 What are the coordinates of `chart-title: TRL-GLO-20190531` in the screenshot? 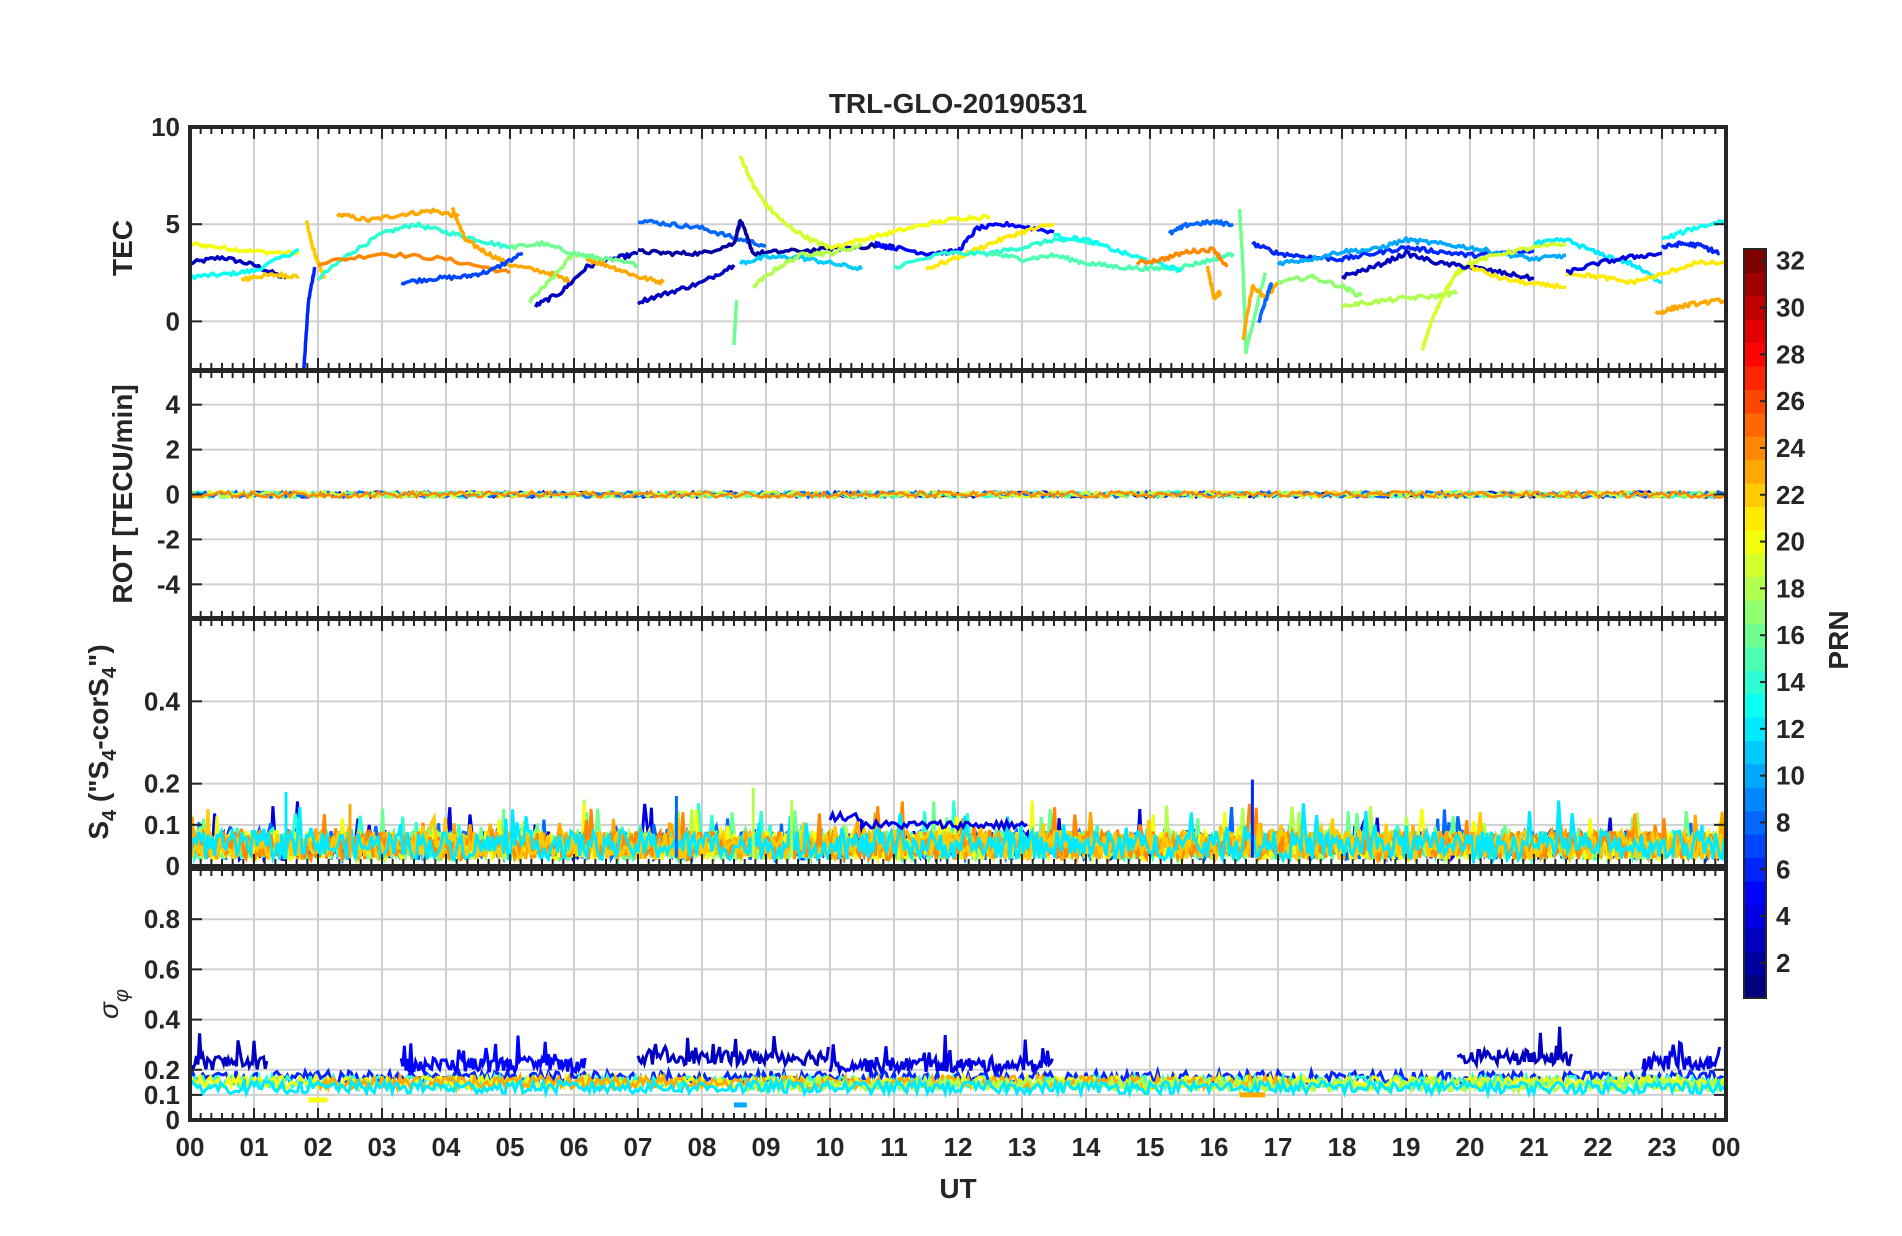 It's located at (958, 103).